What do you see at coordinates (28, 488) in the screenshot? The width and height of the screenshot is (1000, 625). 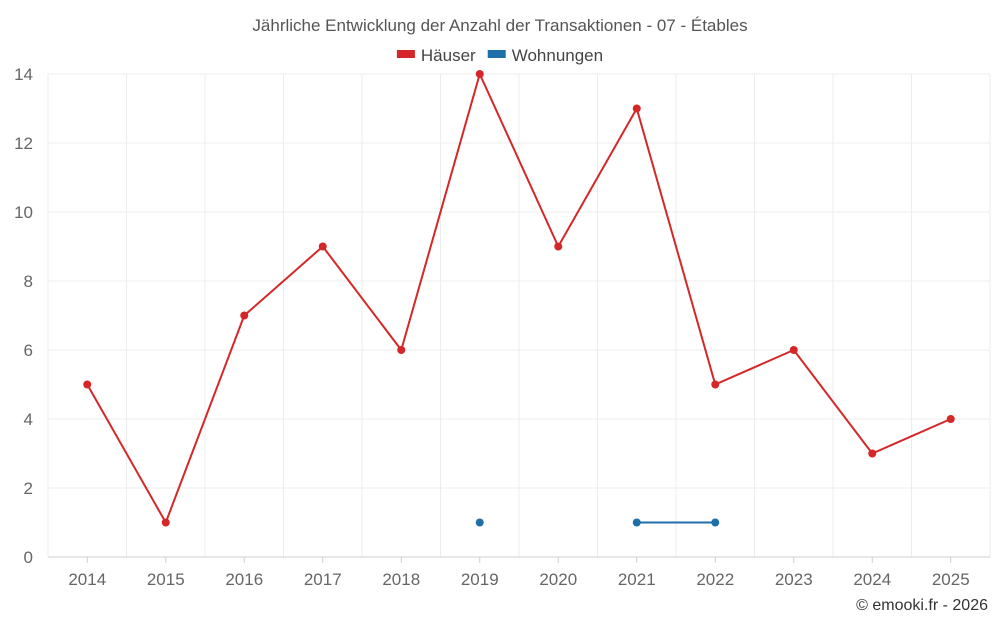 I see `y-tick-label: 2` at bounding box center [28, 488].